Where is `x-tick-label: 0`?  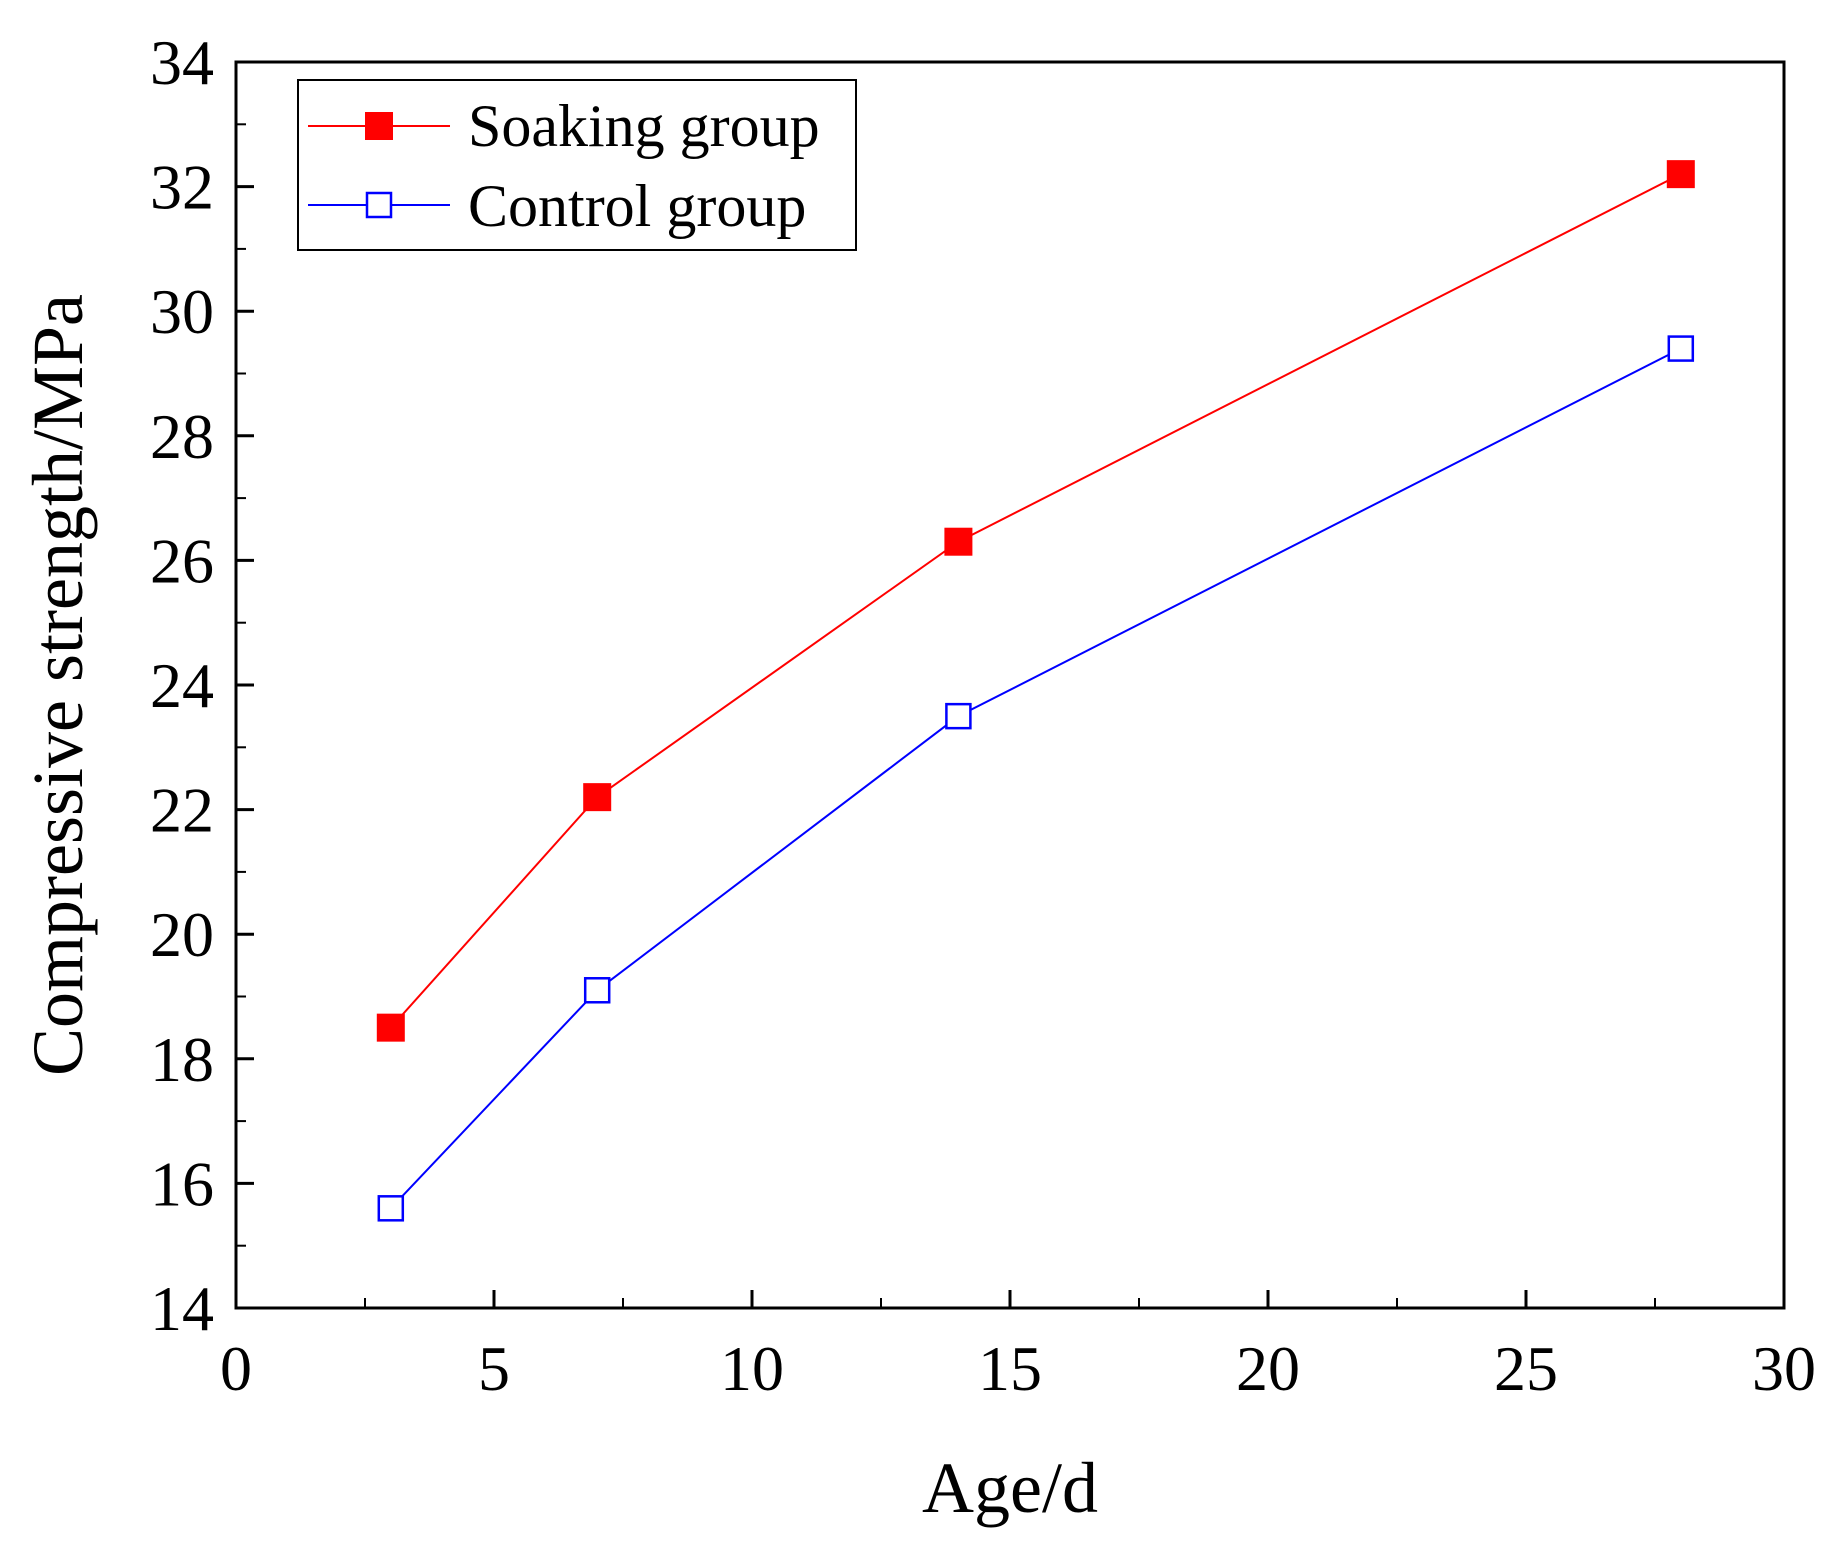 x-tick-label: 0 is located at coordinates (236, 1368).